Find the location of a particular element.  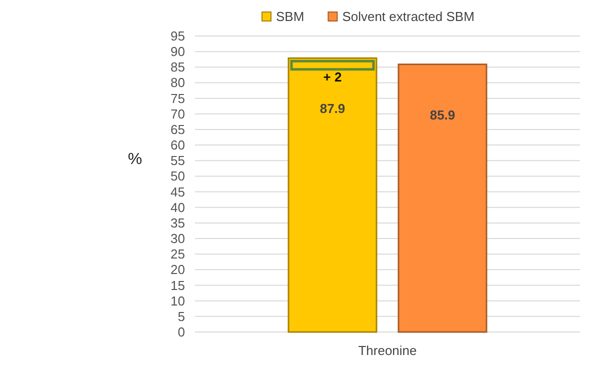

y-tick-label: 0 is located at coordinates (181, 332).